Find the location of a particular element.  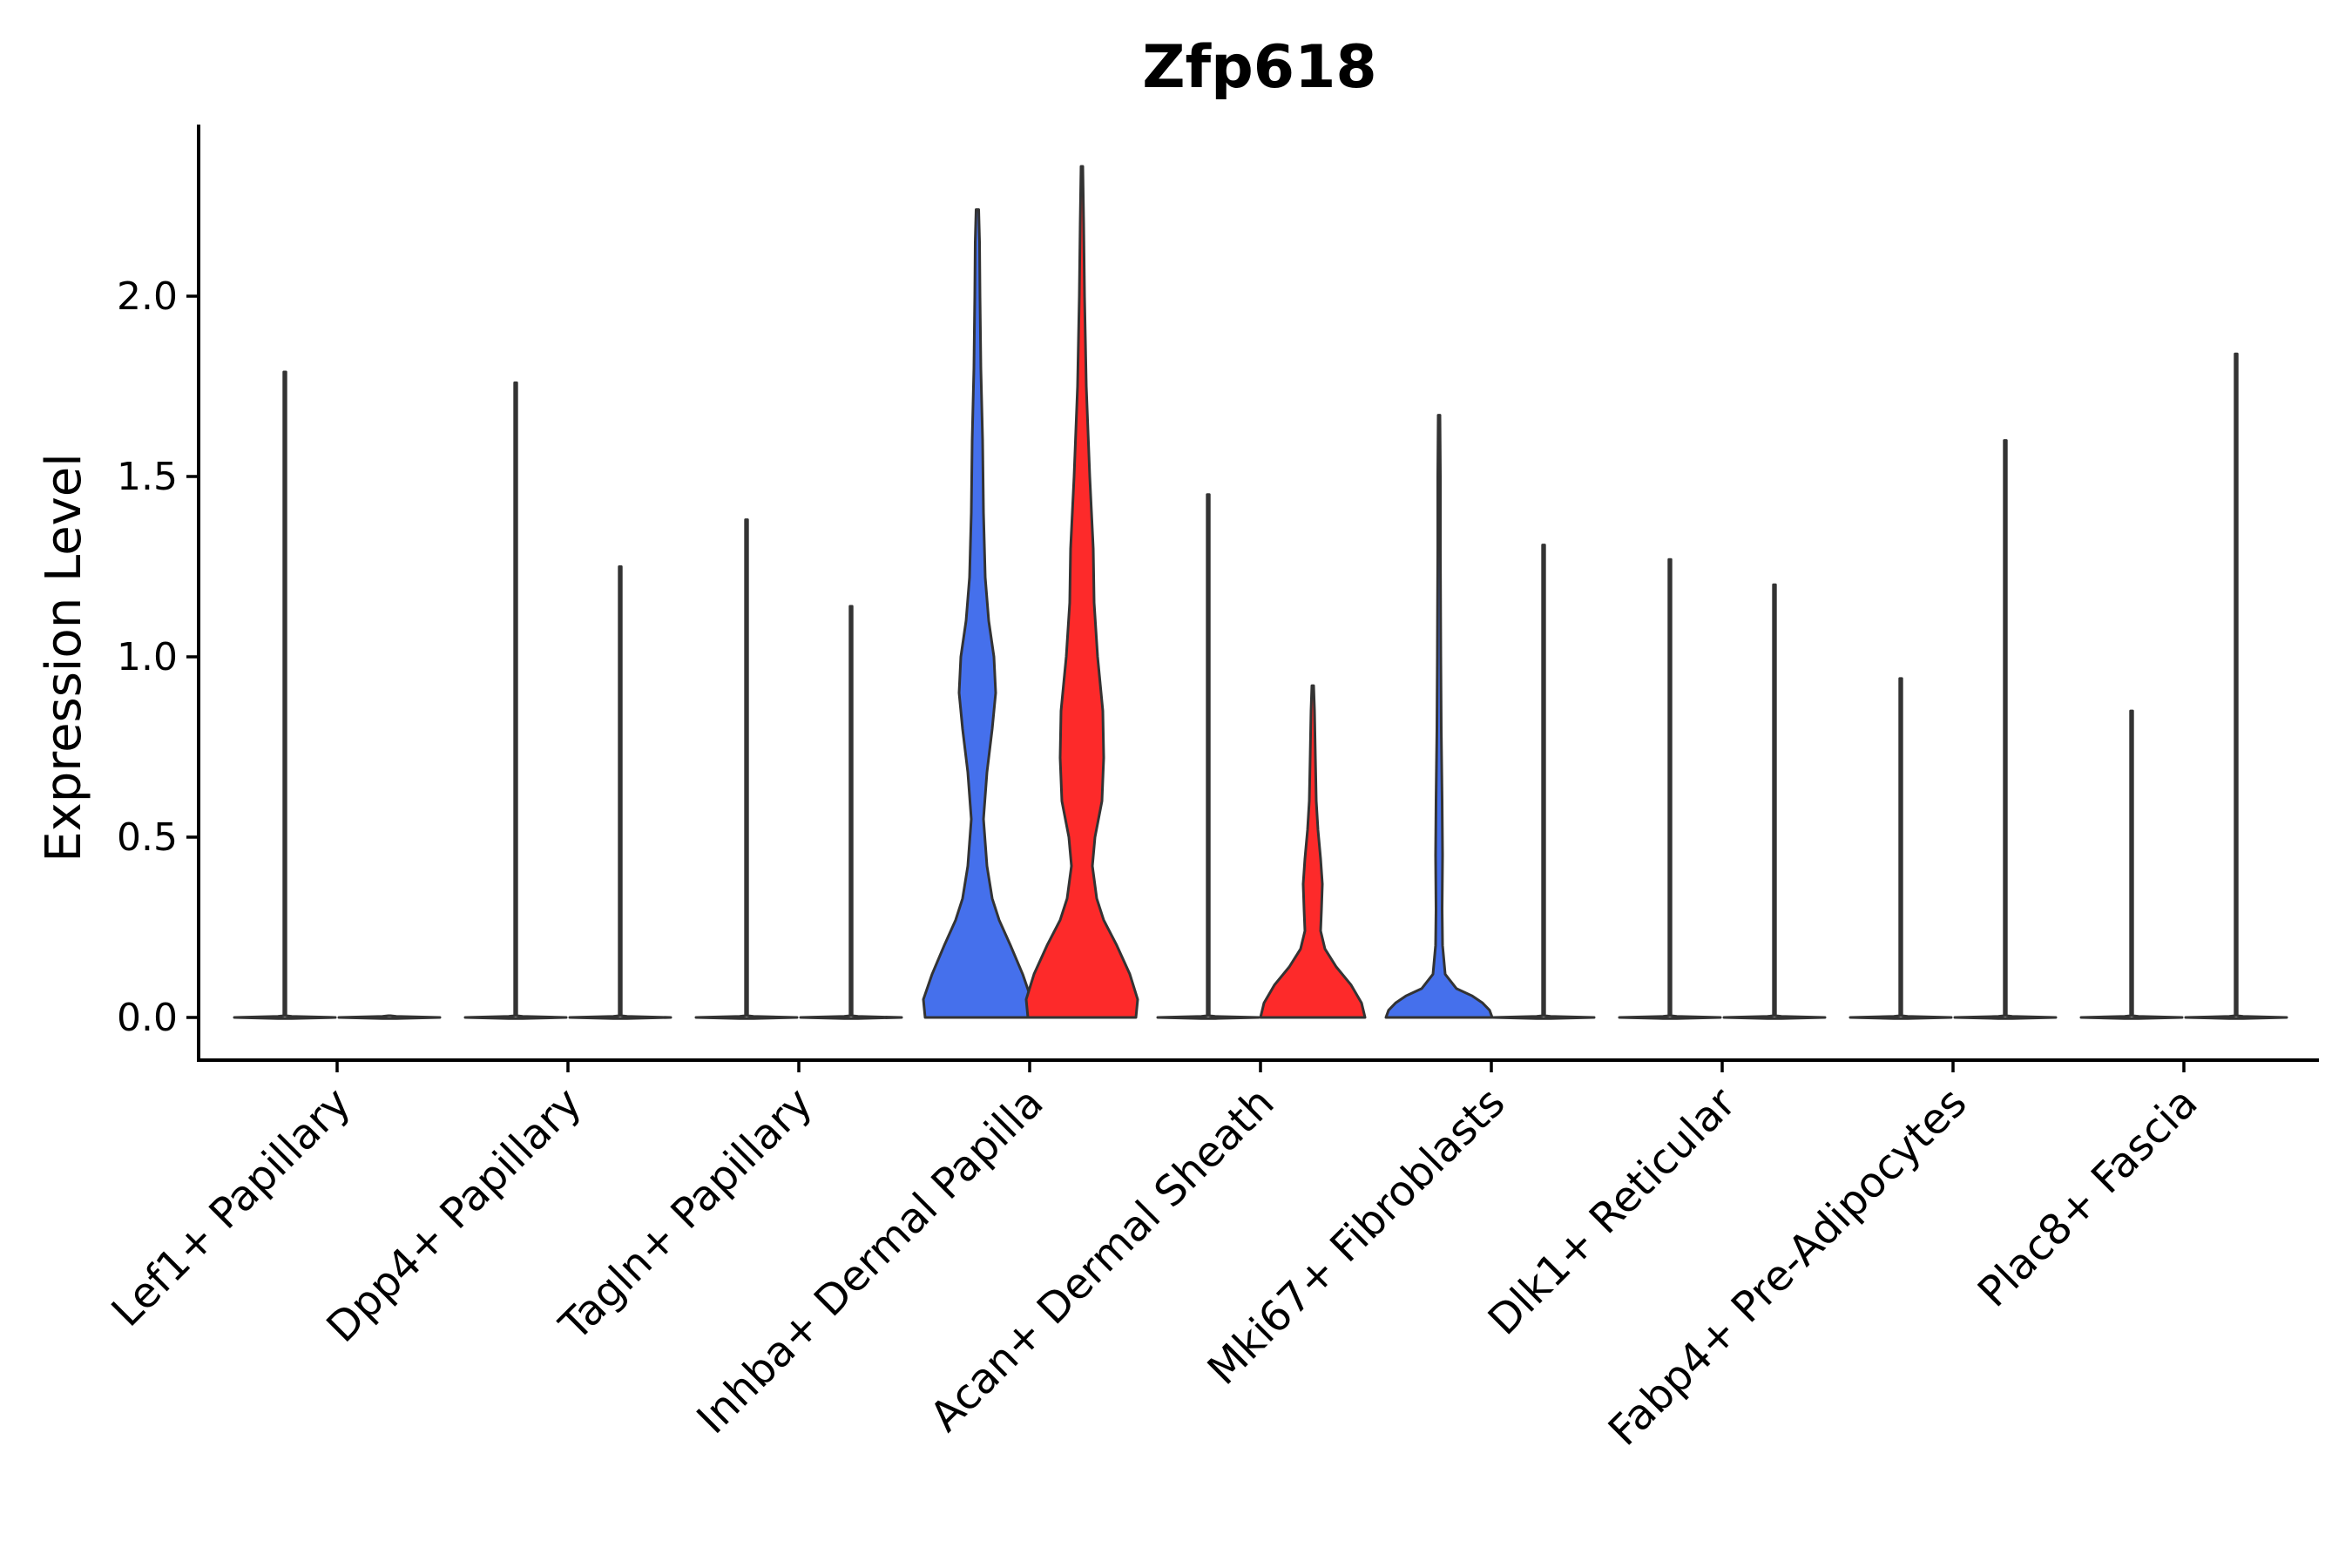

x-category-label: Dlk1+ Reticular is located at coordinates (1612, 1211).